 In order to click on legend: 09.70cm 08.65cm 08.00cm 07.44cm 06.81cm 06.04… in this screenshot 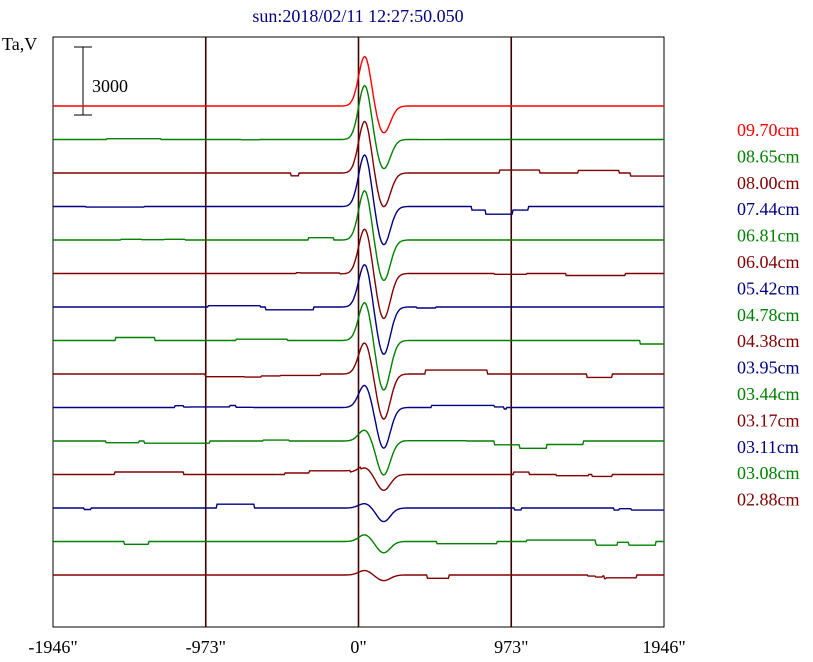, I will do `click(768, 315)`.